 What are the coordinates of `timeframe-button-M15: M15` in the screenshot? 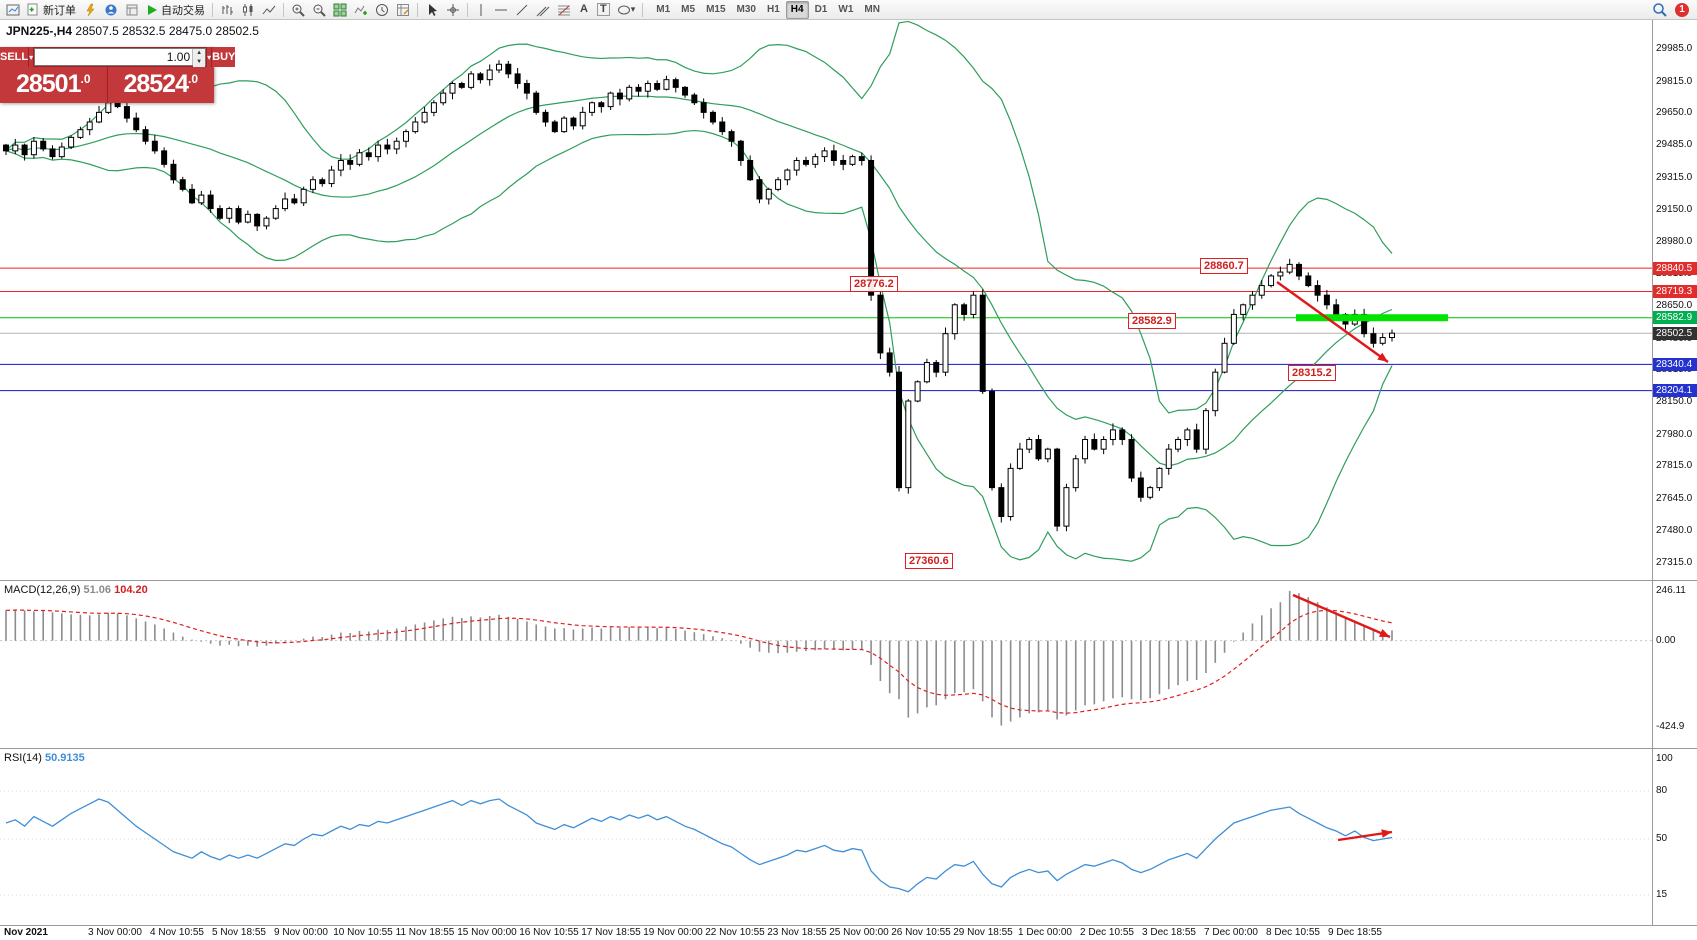 It's located at (716, 9).